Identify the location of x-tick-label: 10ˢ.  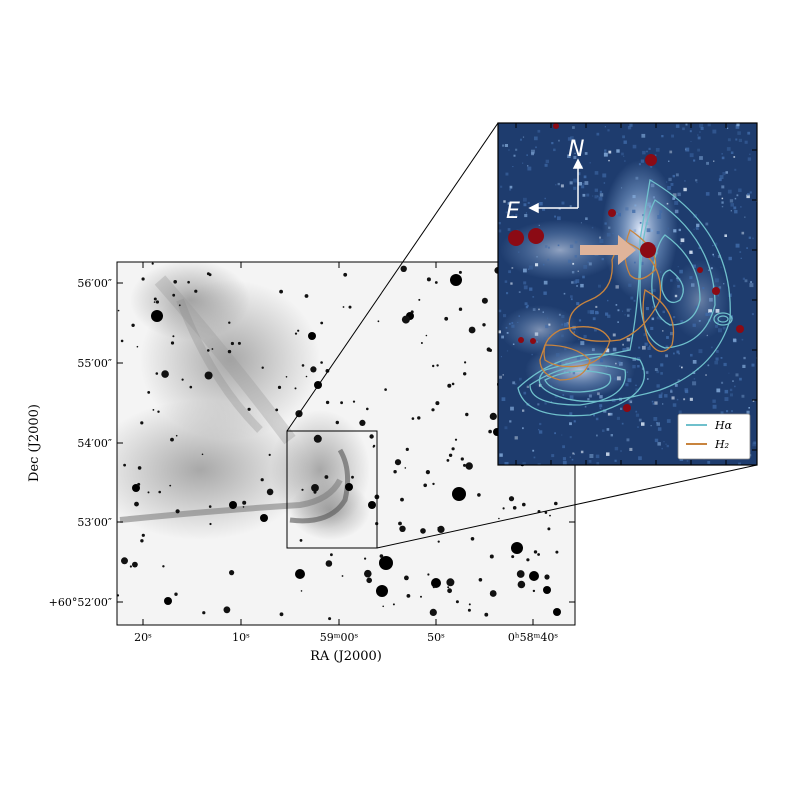
(241, 637).